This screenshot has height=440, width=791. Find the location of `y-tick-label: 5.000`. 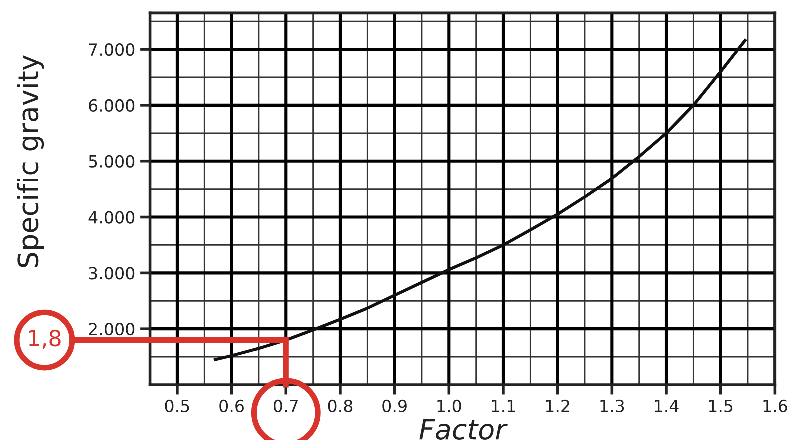

y-tick-label: 5.000 is located at coordinates (112, 161).